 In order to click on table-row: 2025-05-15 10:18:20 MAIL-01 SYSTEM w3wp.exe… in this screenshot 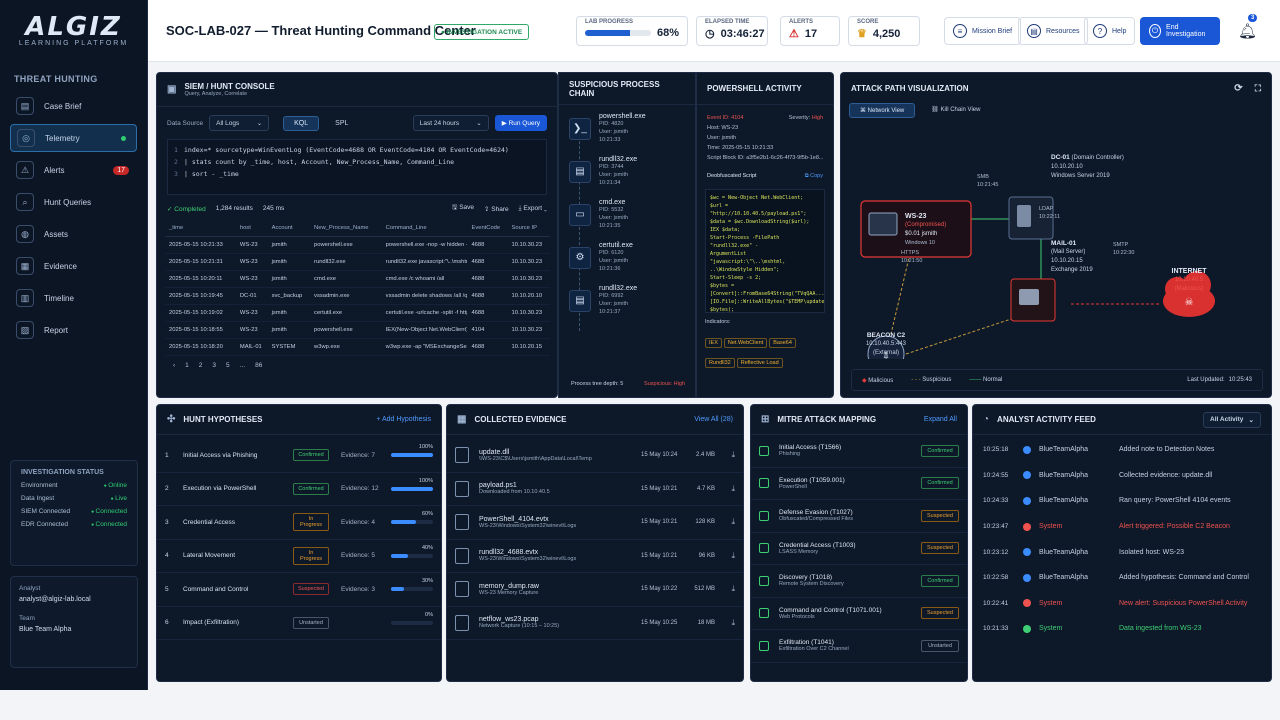, I will do `click(357, 347)`.